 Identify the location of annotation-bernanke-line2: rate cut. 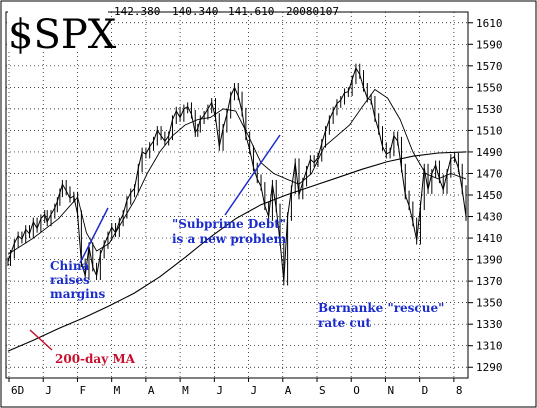
(344, 323).